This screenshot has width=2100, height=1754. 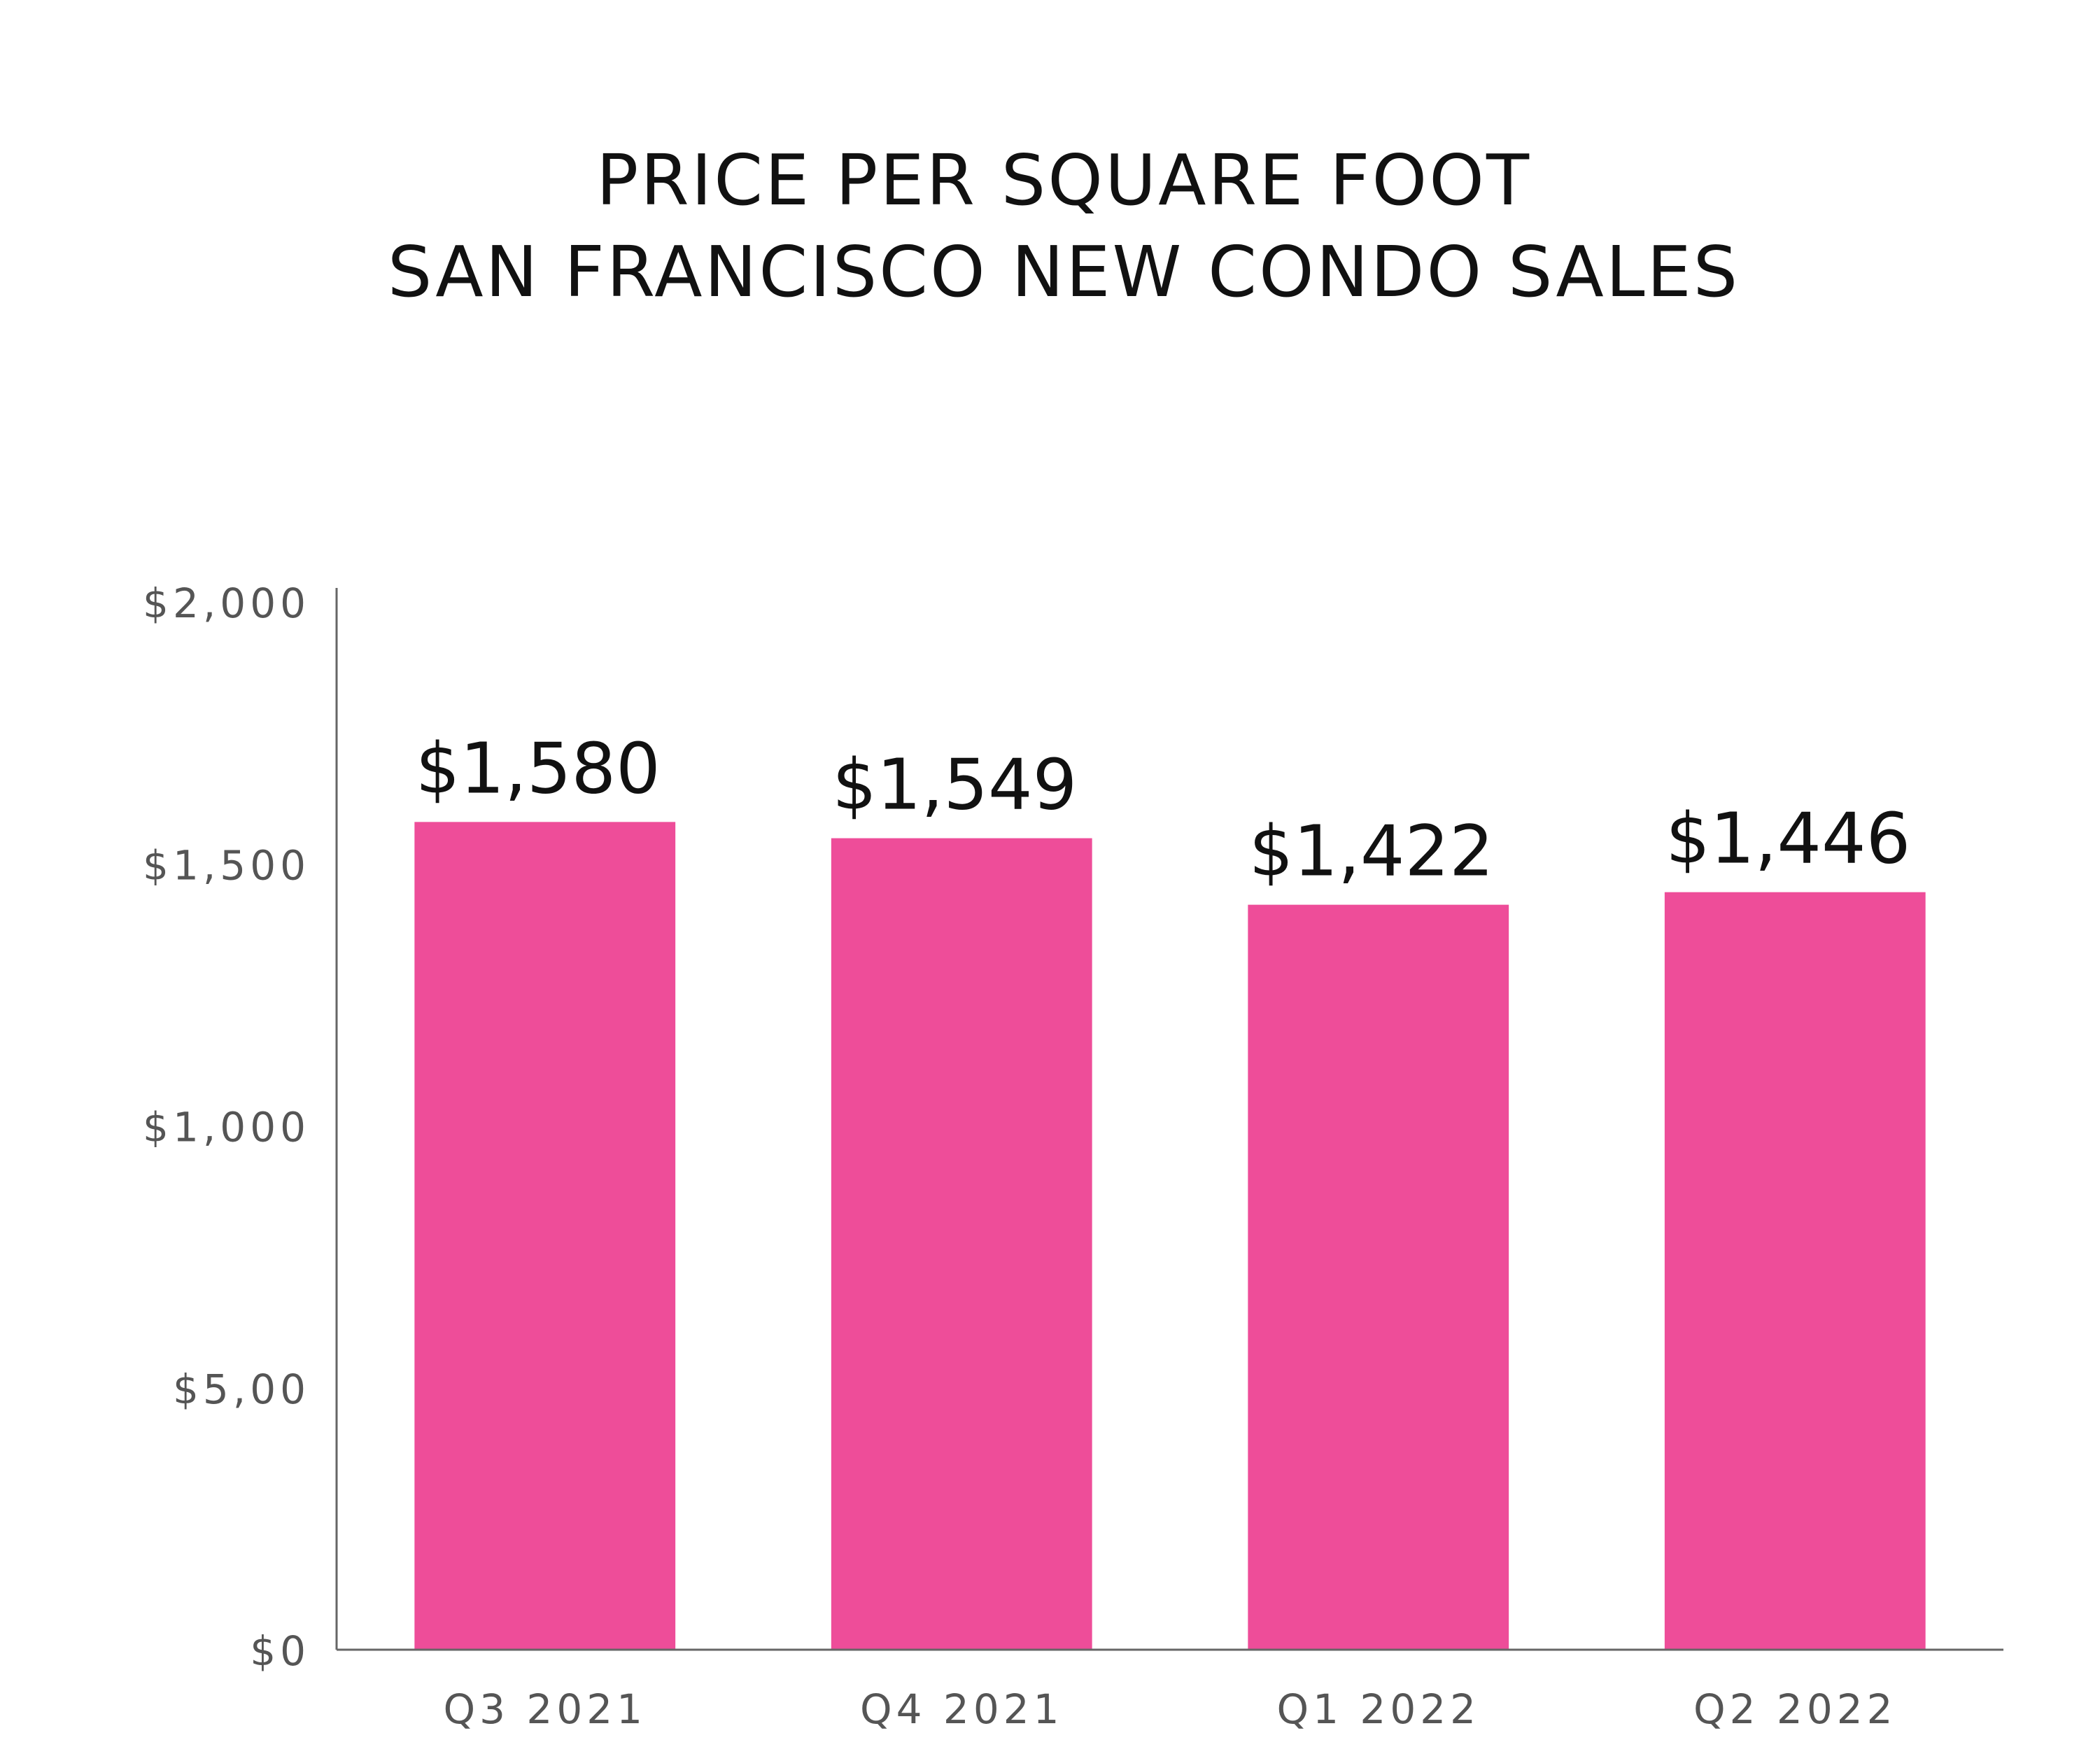 What do you see at coordinates (1063, 180) in the screenshot?
I see `chart-title: PRICE PER SQUARE FOOT` at bounding box center [1063, 180].